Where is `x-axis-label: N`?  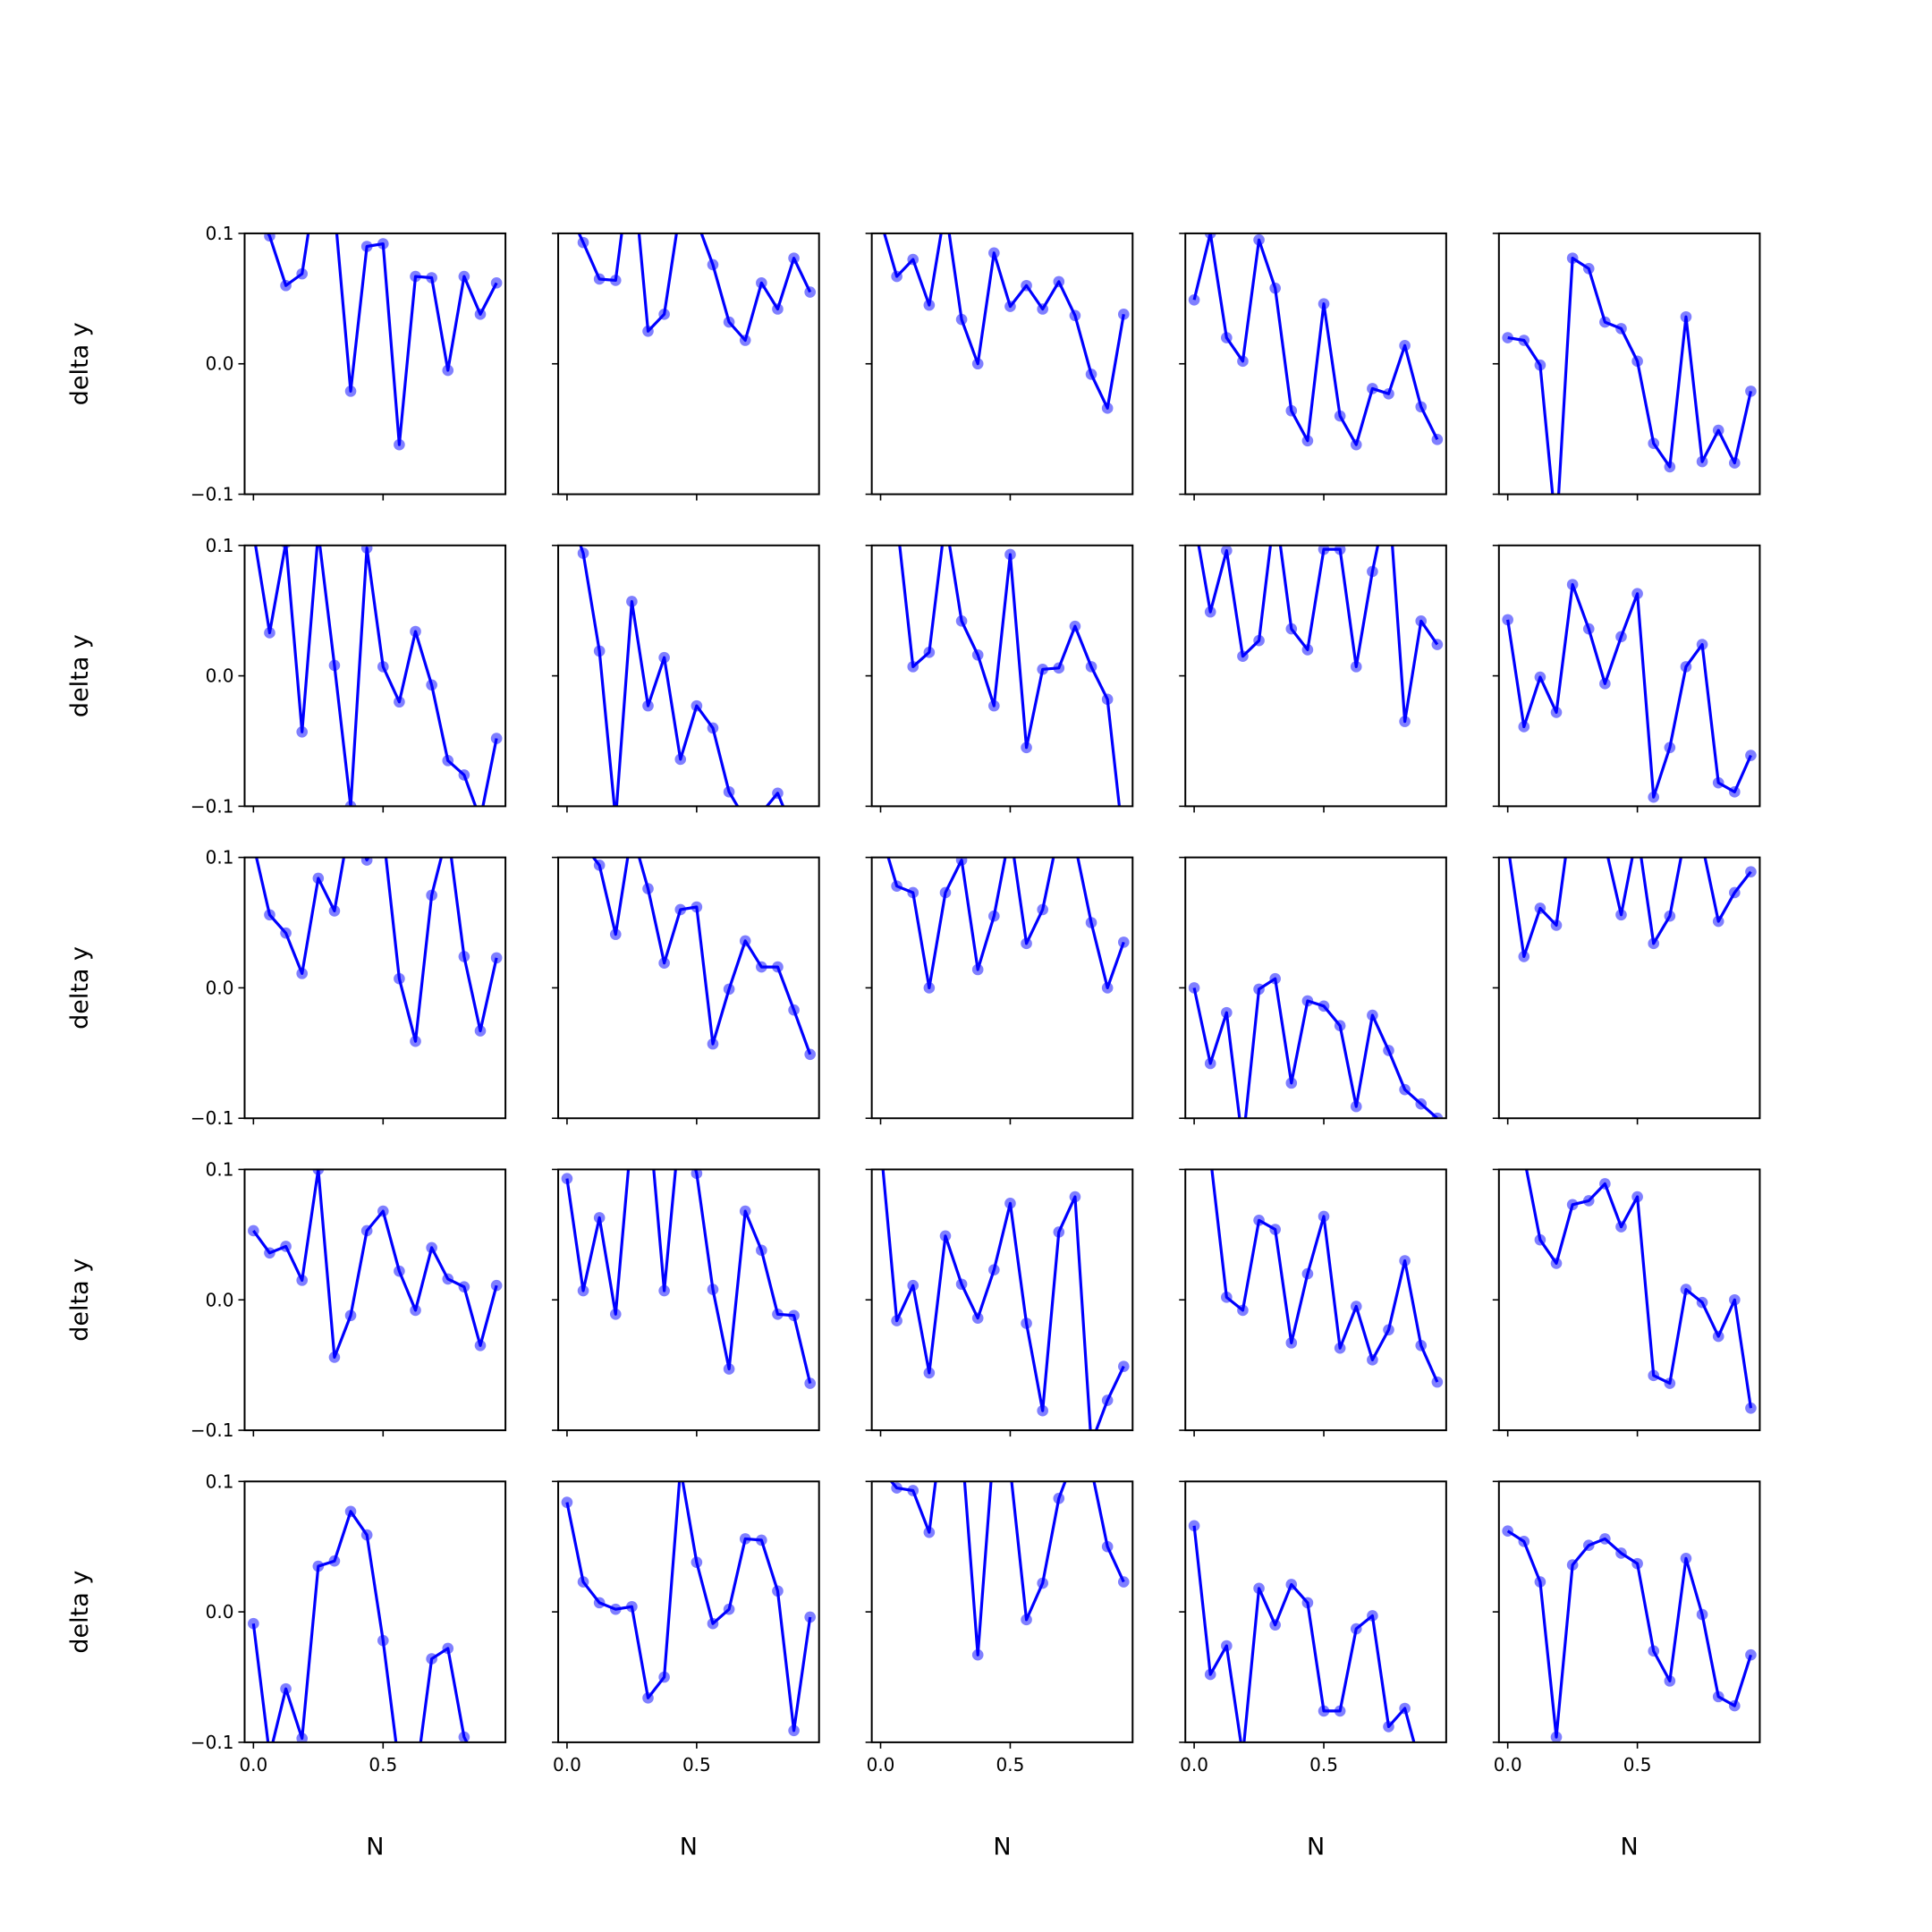 x-axis-label: N is located at coordinates (375, 1847).